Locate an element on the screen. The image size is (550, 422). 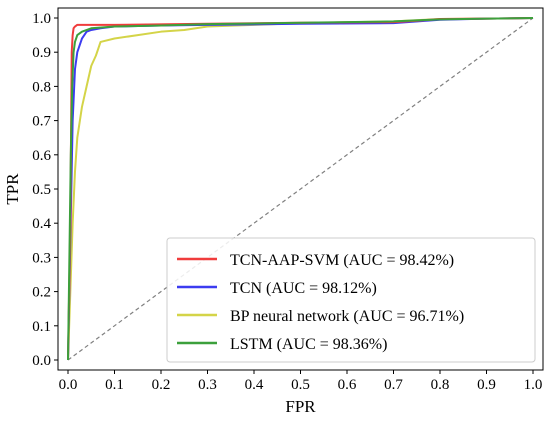
y-tick-label: 0.2 is located at coordinates (41, 293).